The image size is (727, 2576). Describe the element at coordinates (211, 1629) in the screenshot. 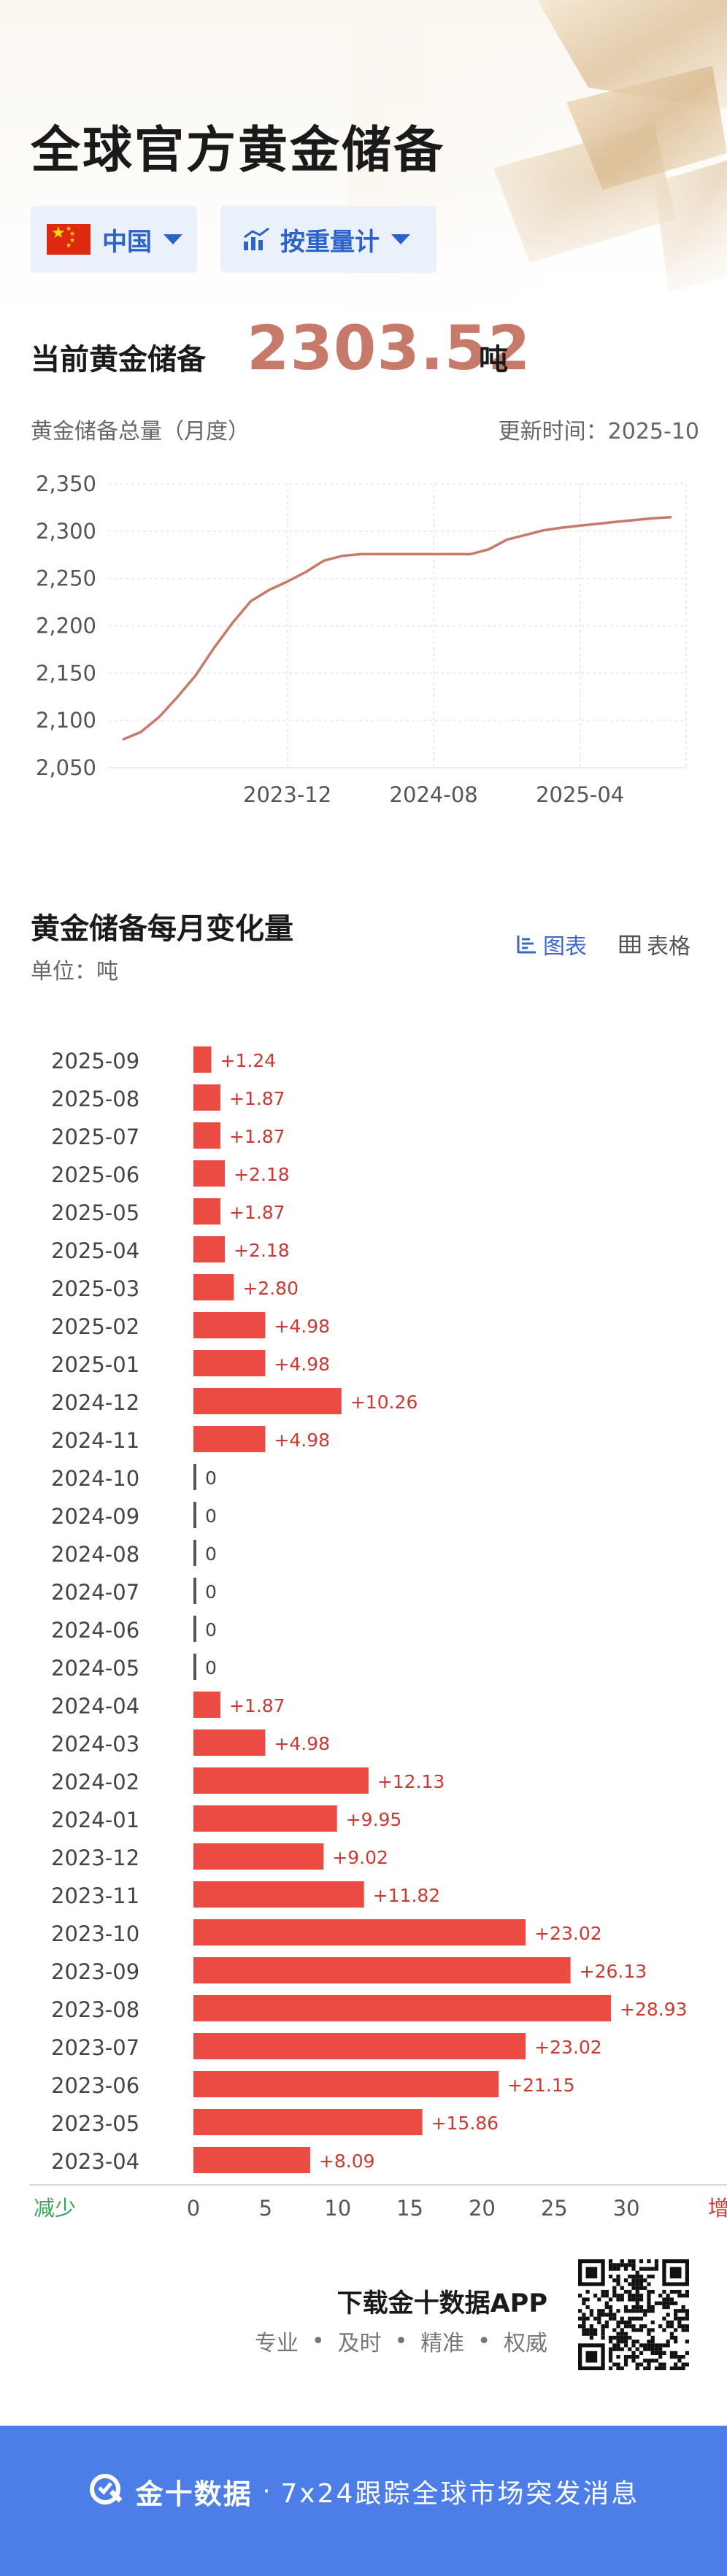

I see `bar-value-label: 0` at that location.